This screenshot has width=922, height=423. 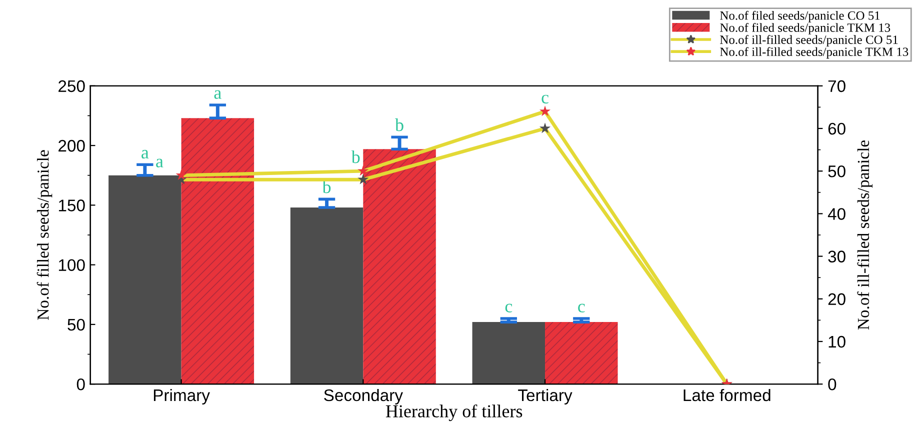 What do you see at coordinates (837, 128) in the screenshot?
I see `y2-tick-label: 60` at bounding box center [837, 128].